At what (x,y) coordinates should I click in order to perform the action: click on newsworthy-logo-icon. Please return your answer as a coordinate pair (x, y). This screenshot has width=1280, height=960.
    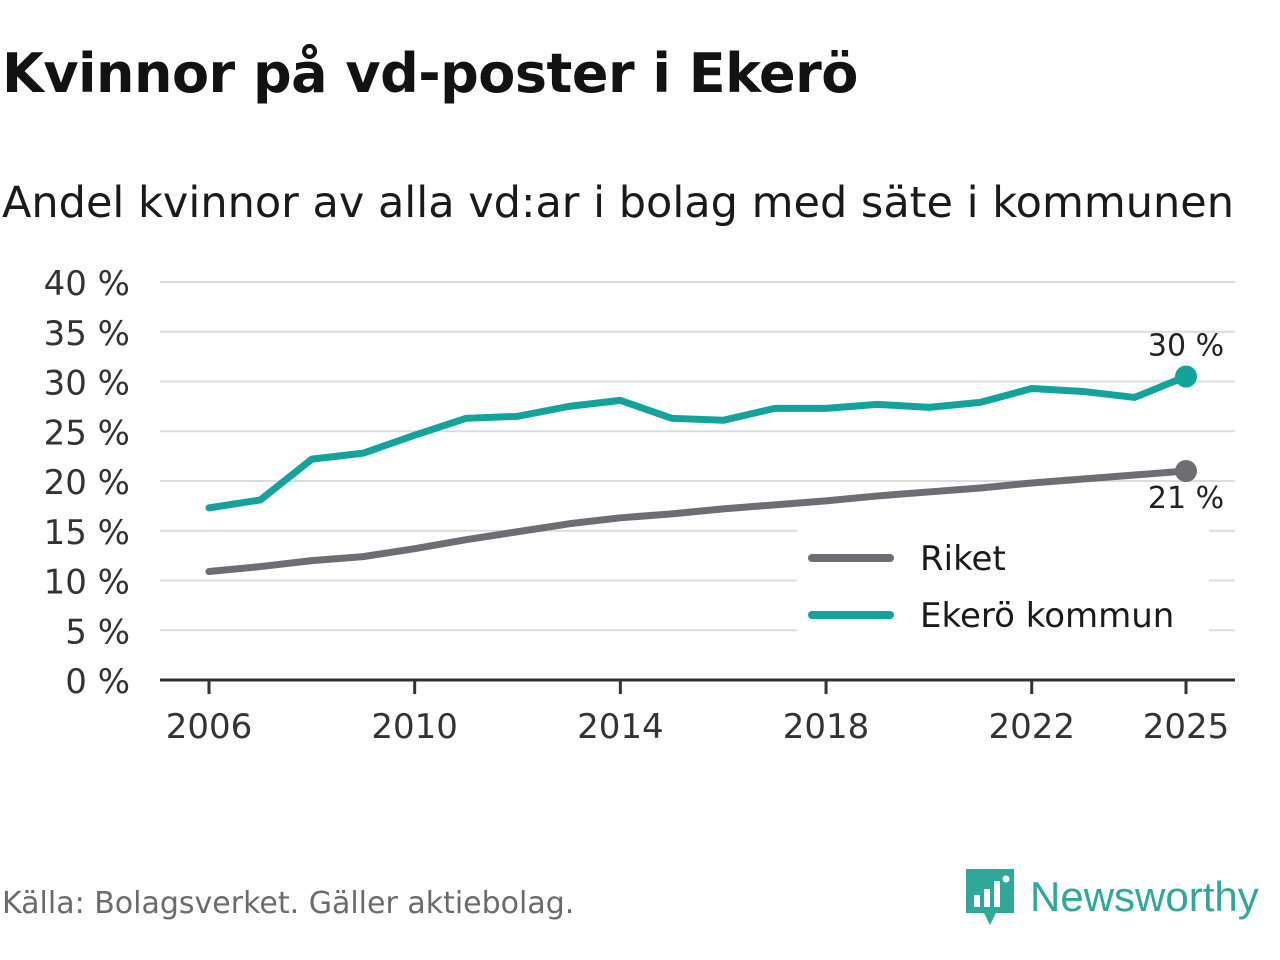
    Looking at the image, I should click on (990, 897).